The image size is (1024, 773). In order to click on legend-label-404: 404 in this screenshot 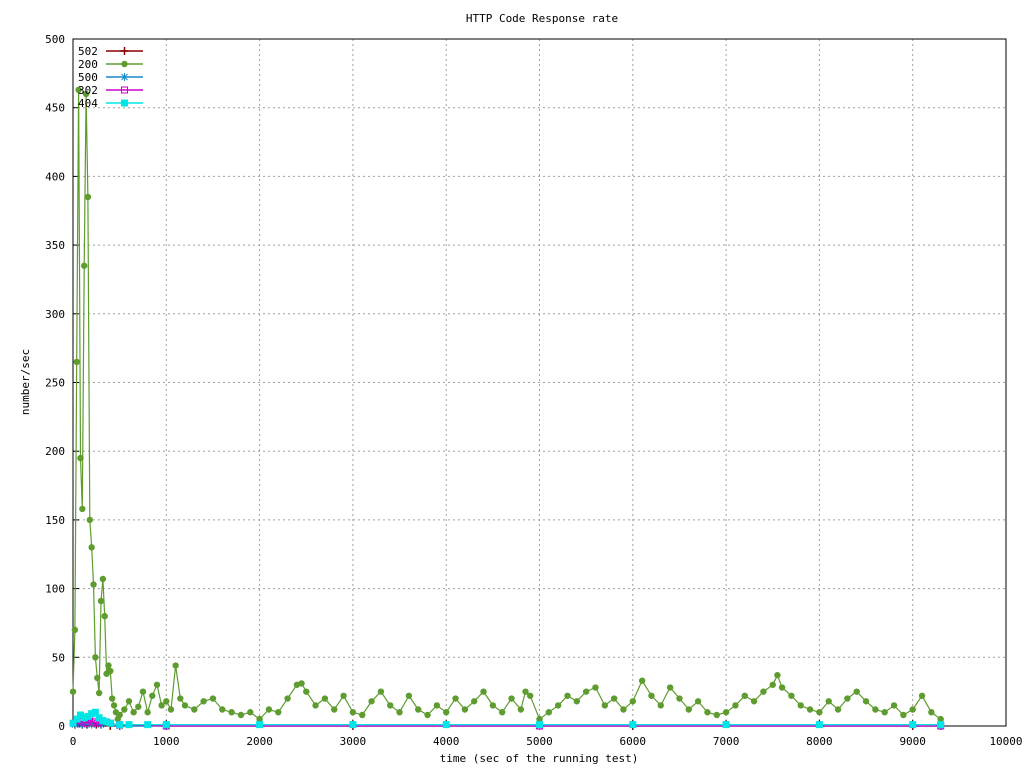, I will do `click(88, 103)`.